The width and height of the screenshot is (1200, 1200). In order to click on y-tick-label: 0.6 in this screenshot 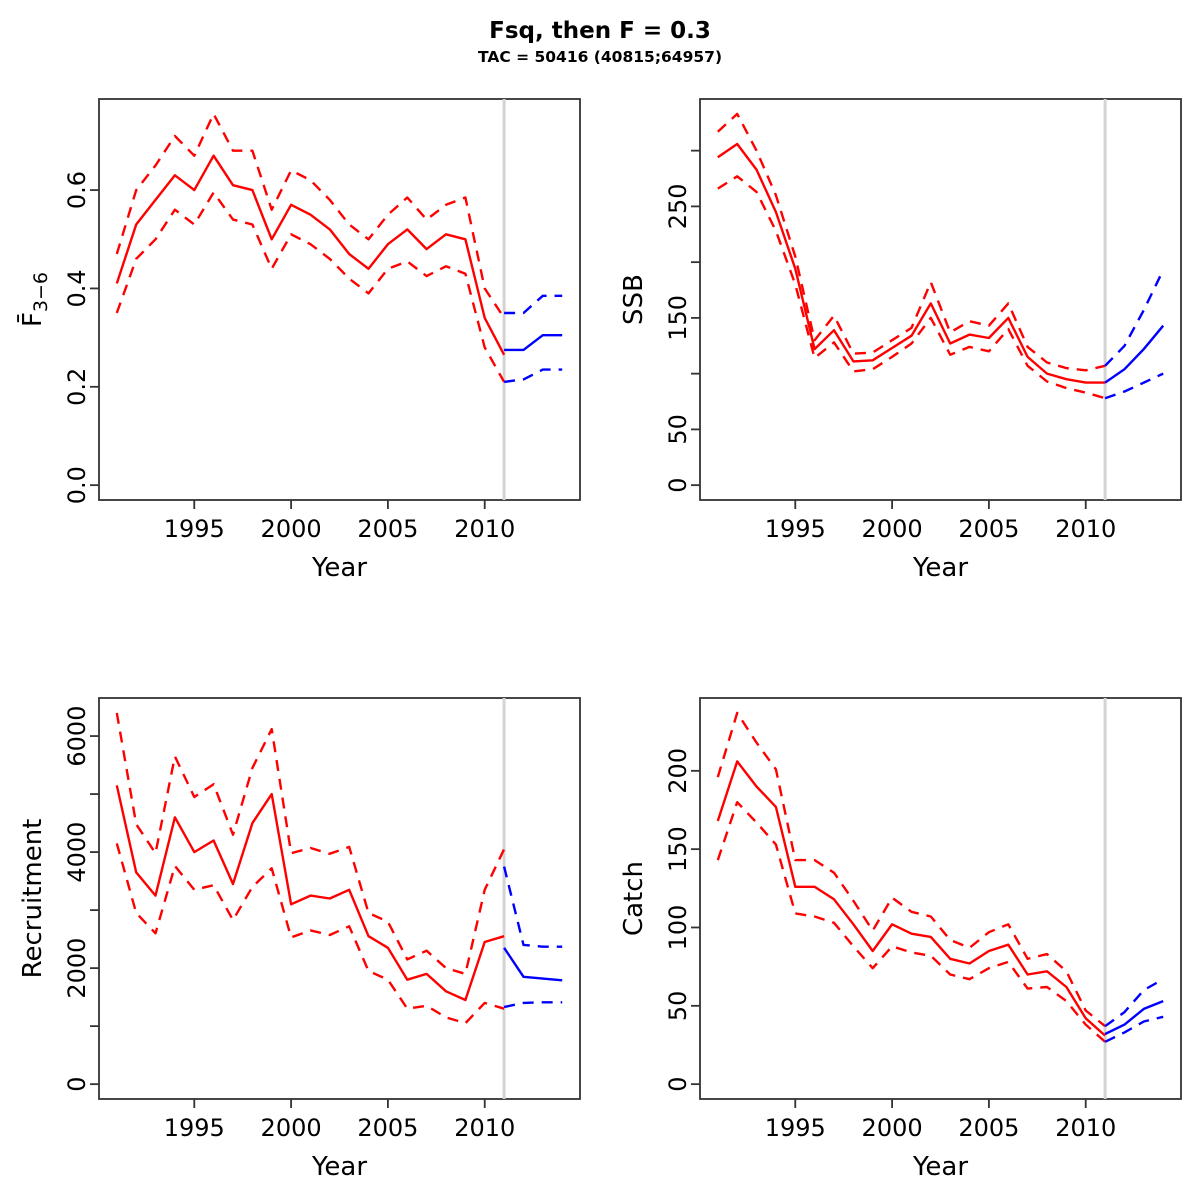, I will do `click(77, 190)`.